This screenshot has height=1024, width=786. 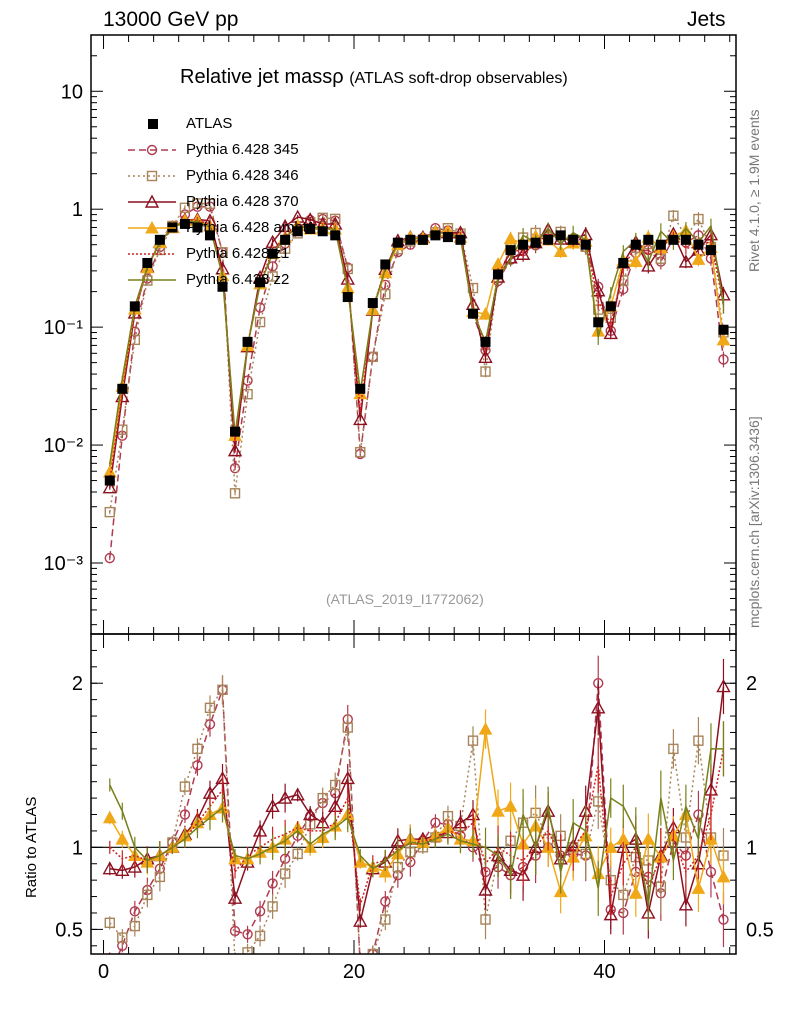 What do you see at coordinates (246, 202) in the screenshot?
I see `legend-entry-3: Pythia 6.428 370` at bounding box center [246, 202].